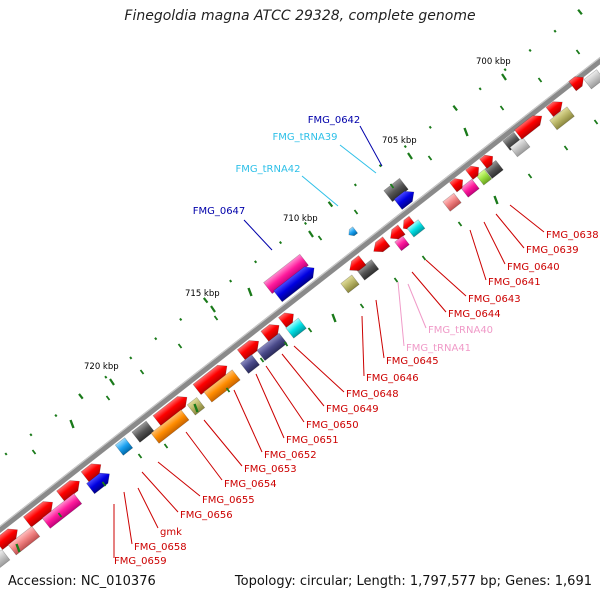 The height and width of the screenshot is (600, 600). What do you see at coordinates (514, 282) in the screenshot?
I see `gene-label: FMG_0641` at bounding box center [514, 282].